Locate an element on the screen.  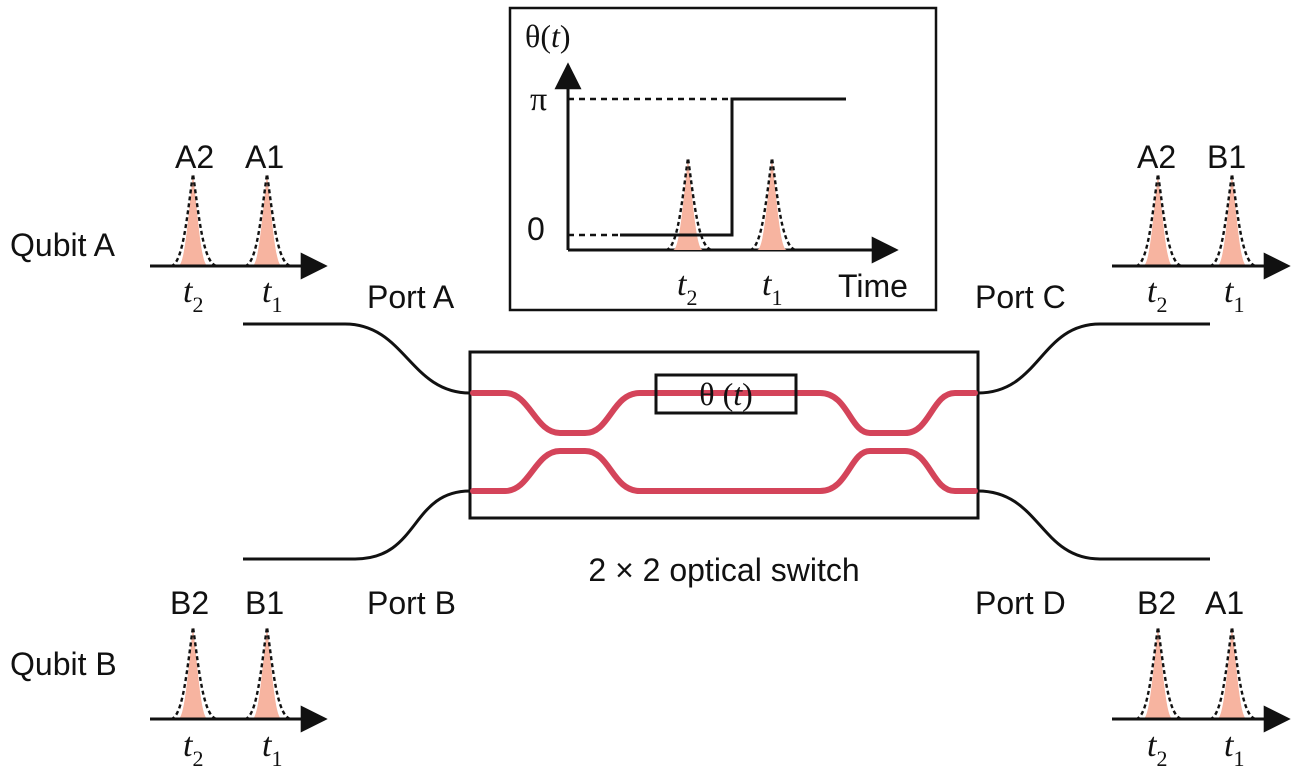
port-d-label: Port D is located at coordinates (1020, 603).